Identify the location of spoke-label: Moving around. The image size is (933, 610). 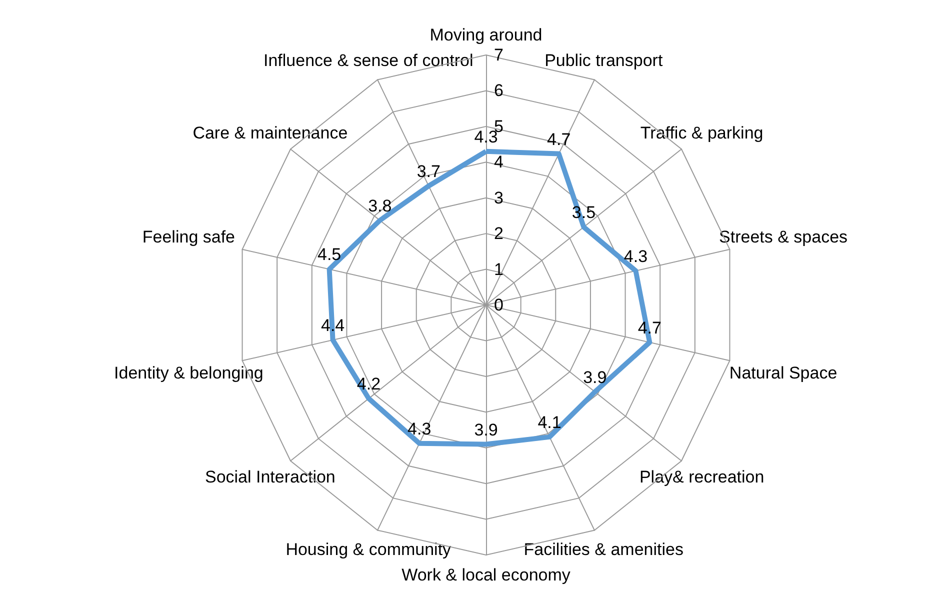
(486, 35).